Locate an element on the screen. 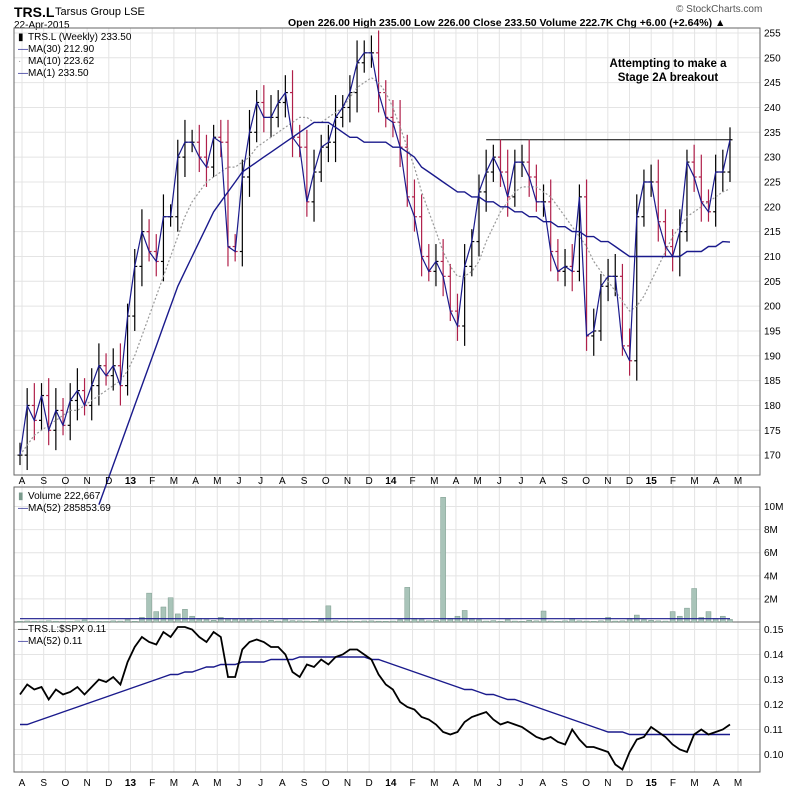 Image resolution: width=800 pixels, height=795 pixels. price-tick-label: 230 is located at coordinates (772, 158).